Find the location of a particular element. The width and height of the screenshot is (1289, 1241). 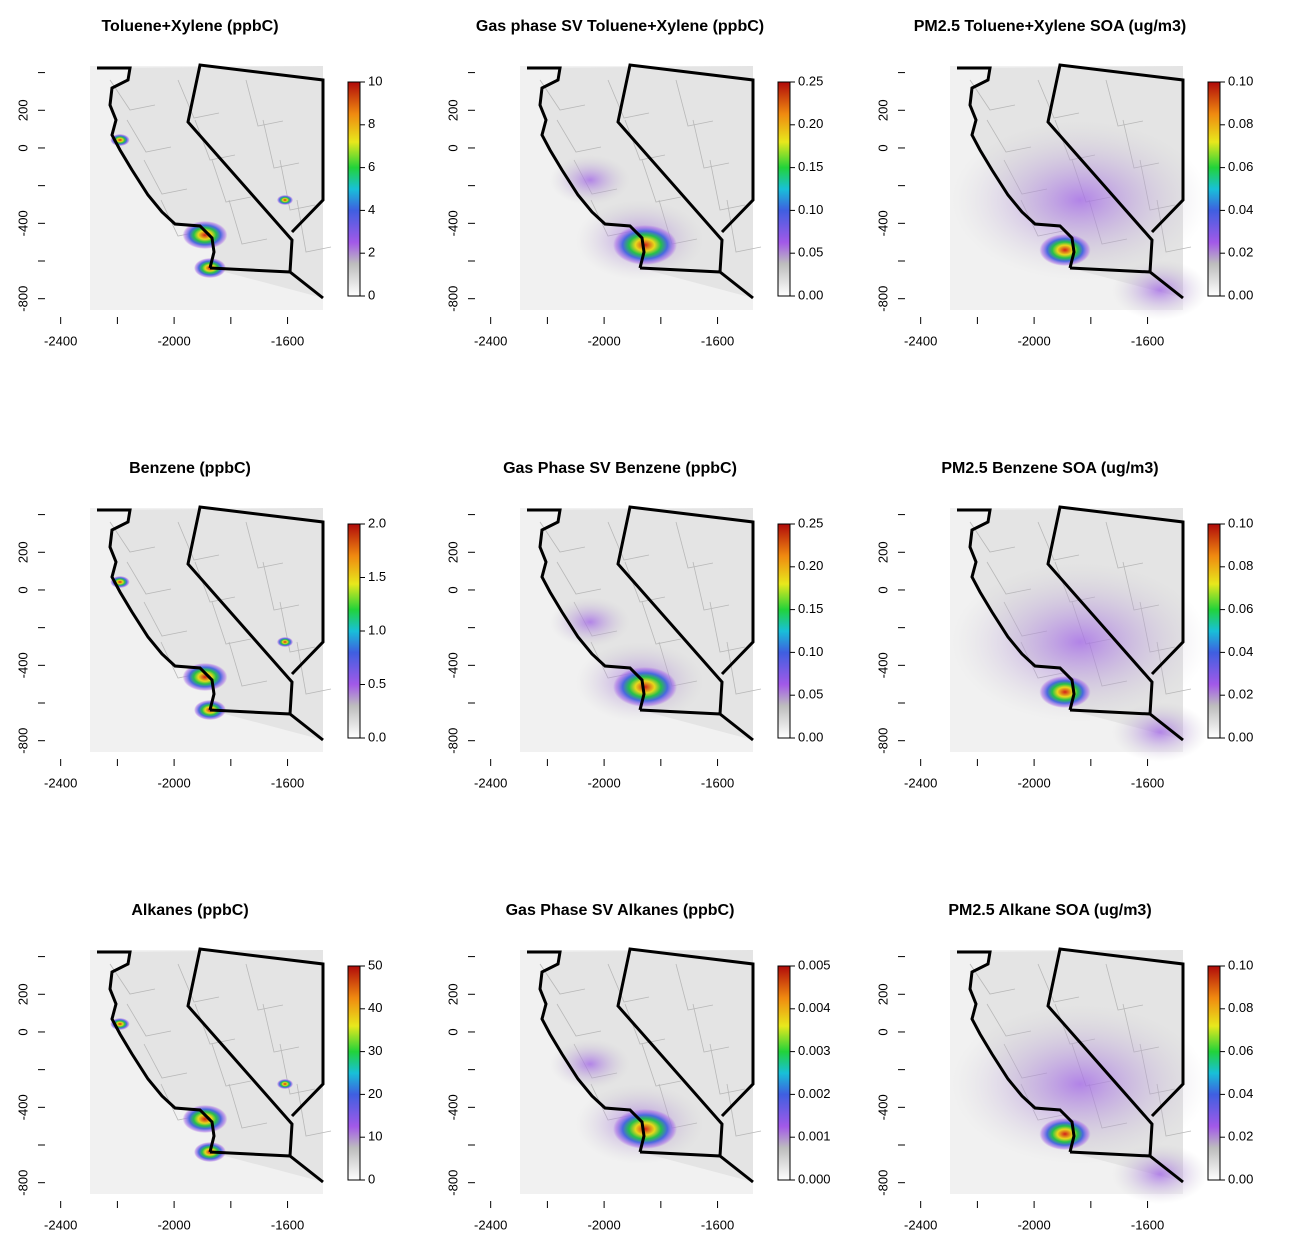

colorbar-tick-label: 10 is located at coordinates (375, 80).